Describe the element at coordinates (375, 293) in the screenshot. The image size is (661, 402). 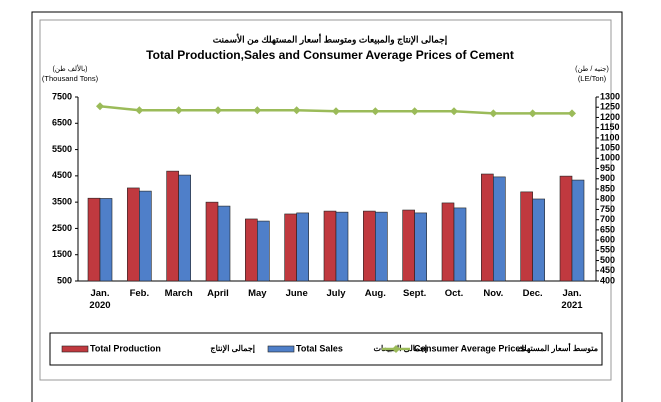
I see `x-tick-label: Aug.` at that location.